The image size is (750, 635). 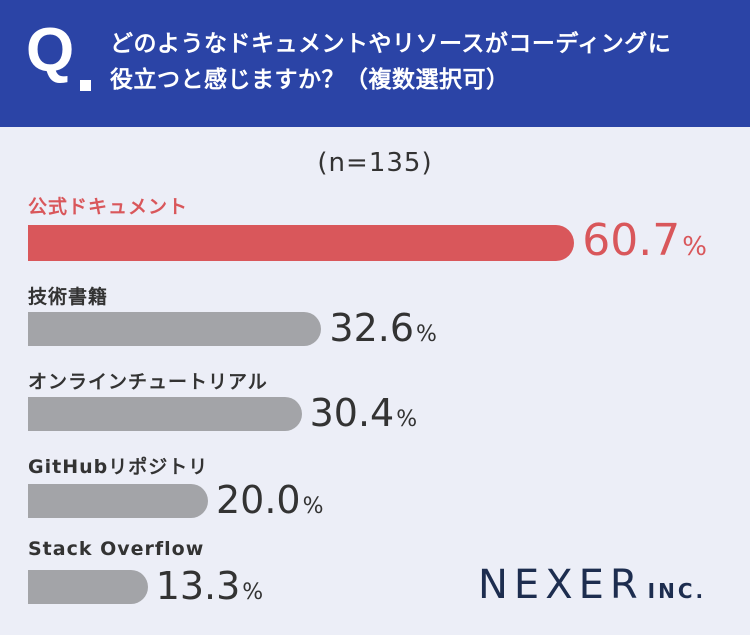 I want to click on value-number: 32.6, so click(x=371, y=328).